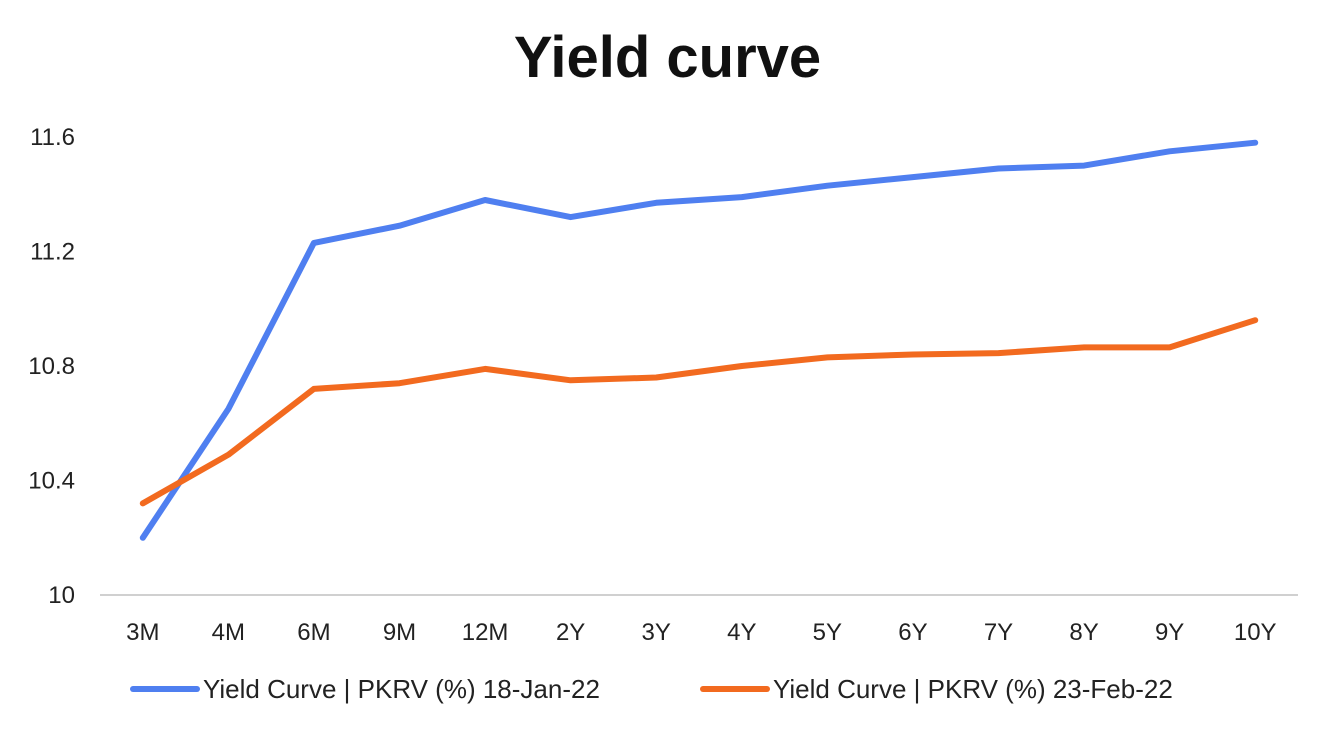  What do you see at coordinates (401, 689) in the screenshot?
I see `legend-label: Yield Curve | PKRV (%) 18-Jan-22` at bounding box center [401, 689].